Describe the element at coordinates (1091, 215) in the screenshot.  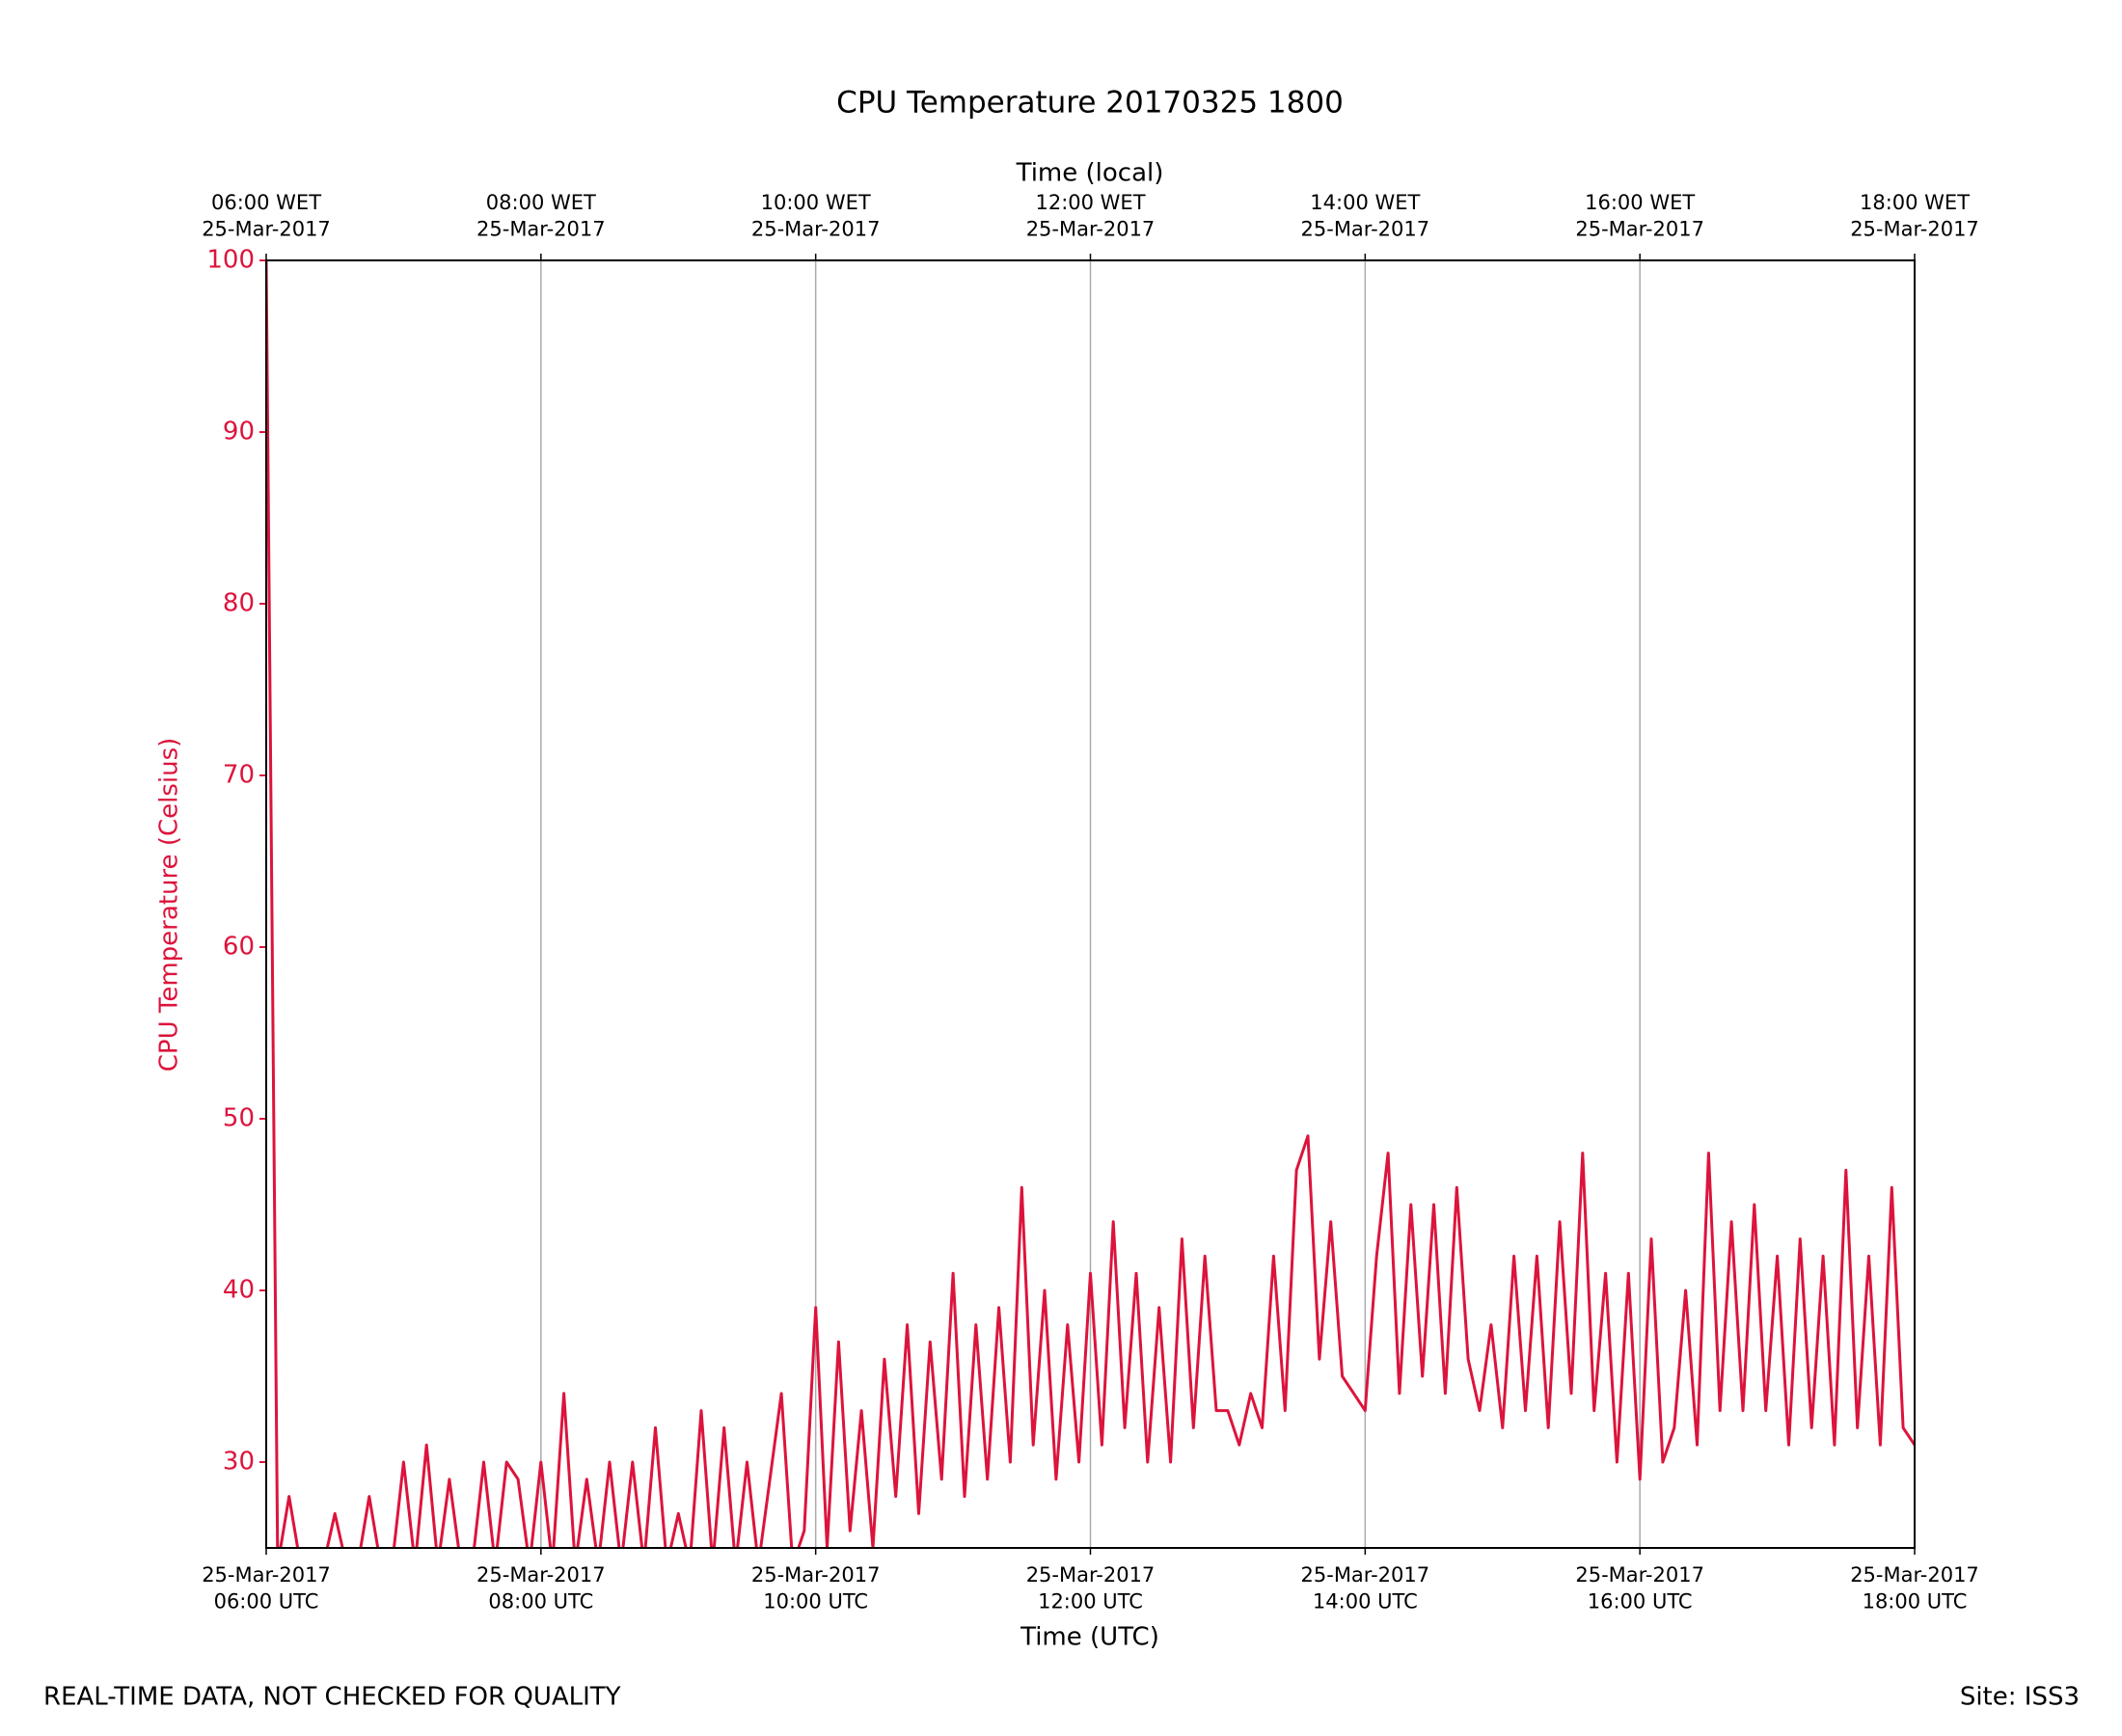
I see `x2-tick-label: 12:00 WET 25-Mar-2017` at that location.